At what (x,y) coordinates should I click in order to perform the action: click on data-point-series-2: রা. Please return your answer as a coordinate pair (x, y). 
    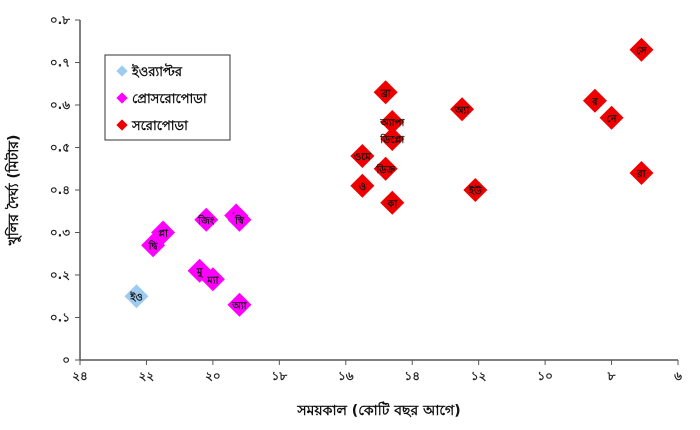
    Looking at the image, I should click on (641, 173).